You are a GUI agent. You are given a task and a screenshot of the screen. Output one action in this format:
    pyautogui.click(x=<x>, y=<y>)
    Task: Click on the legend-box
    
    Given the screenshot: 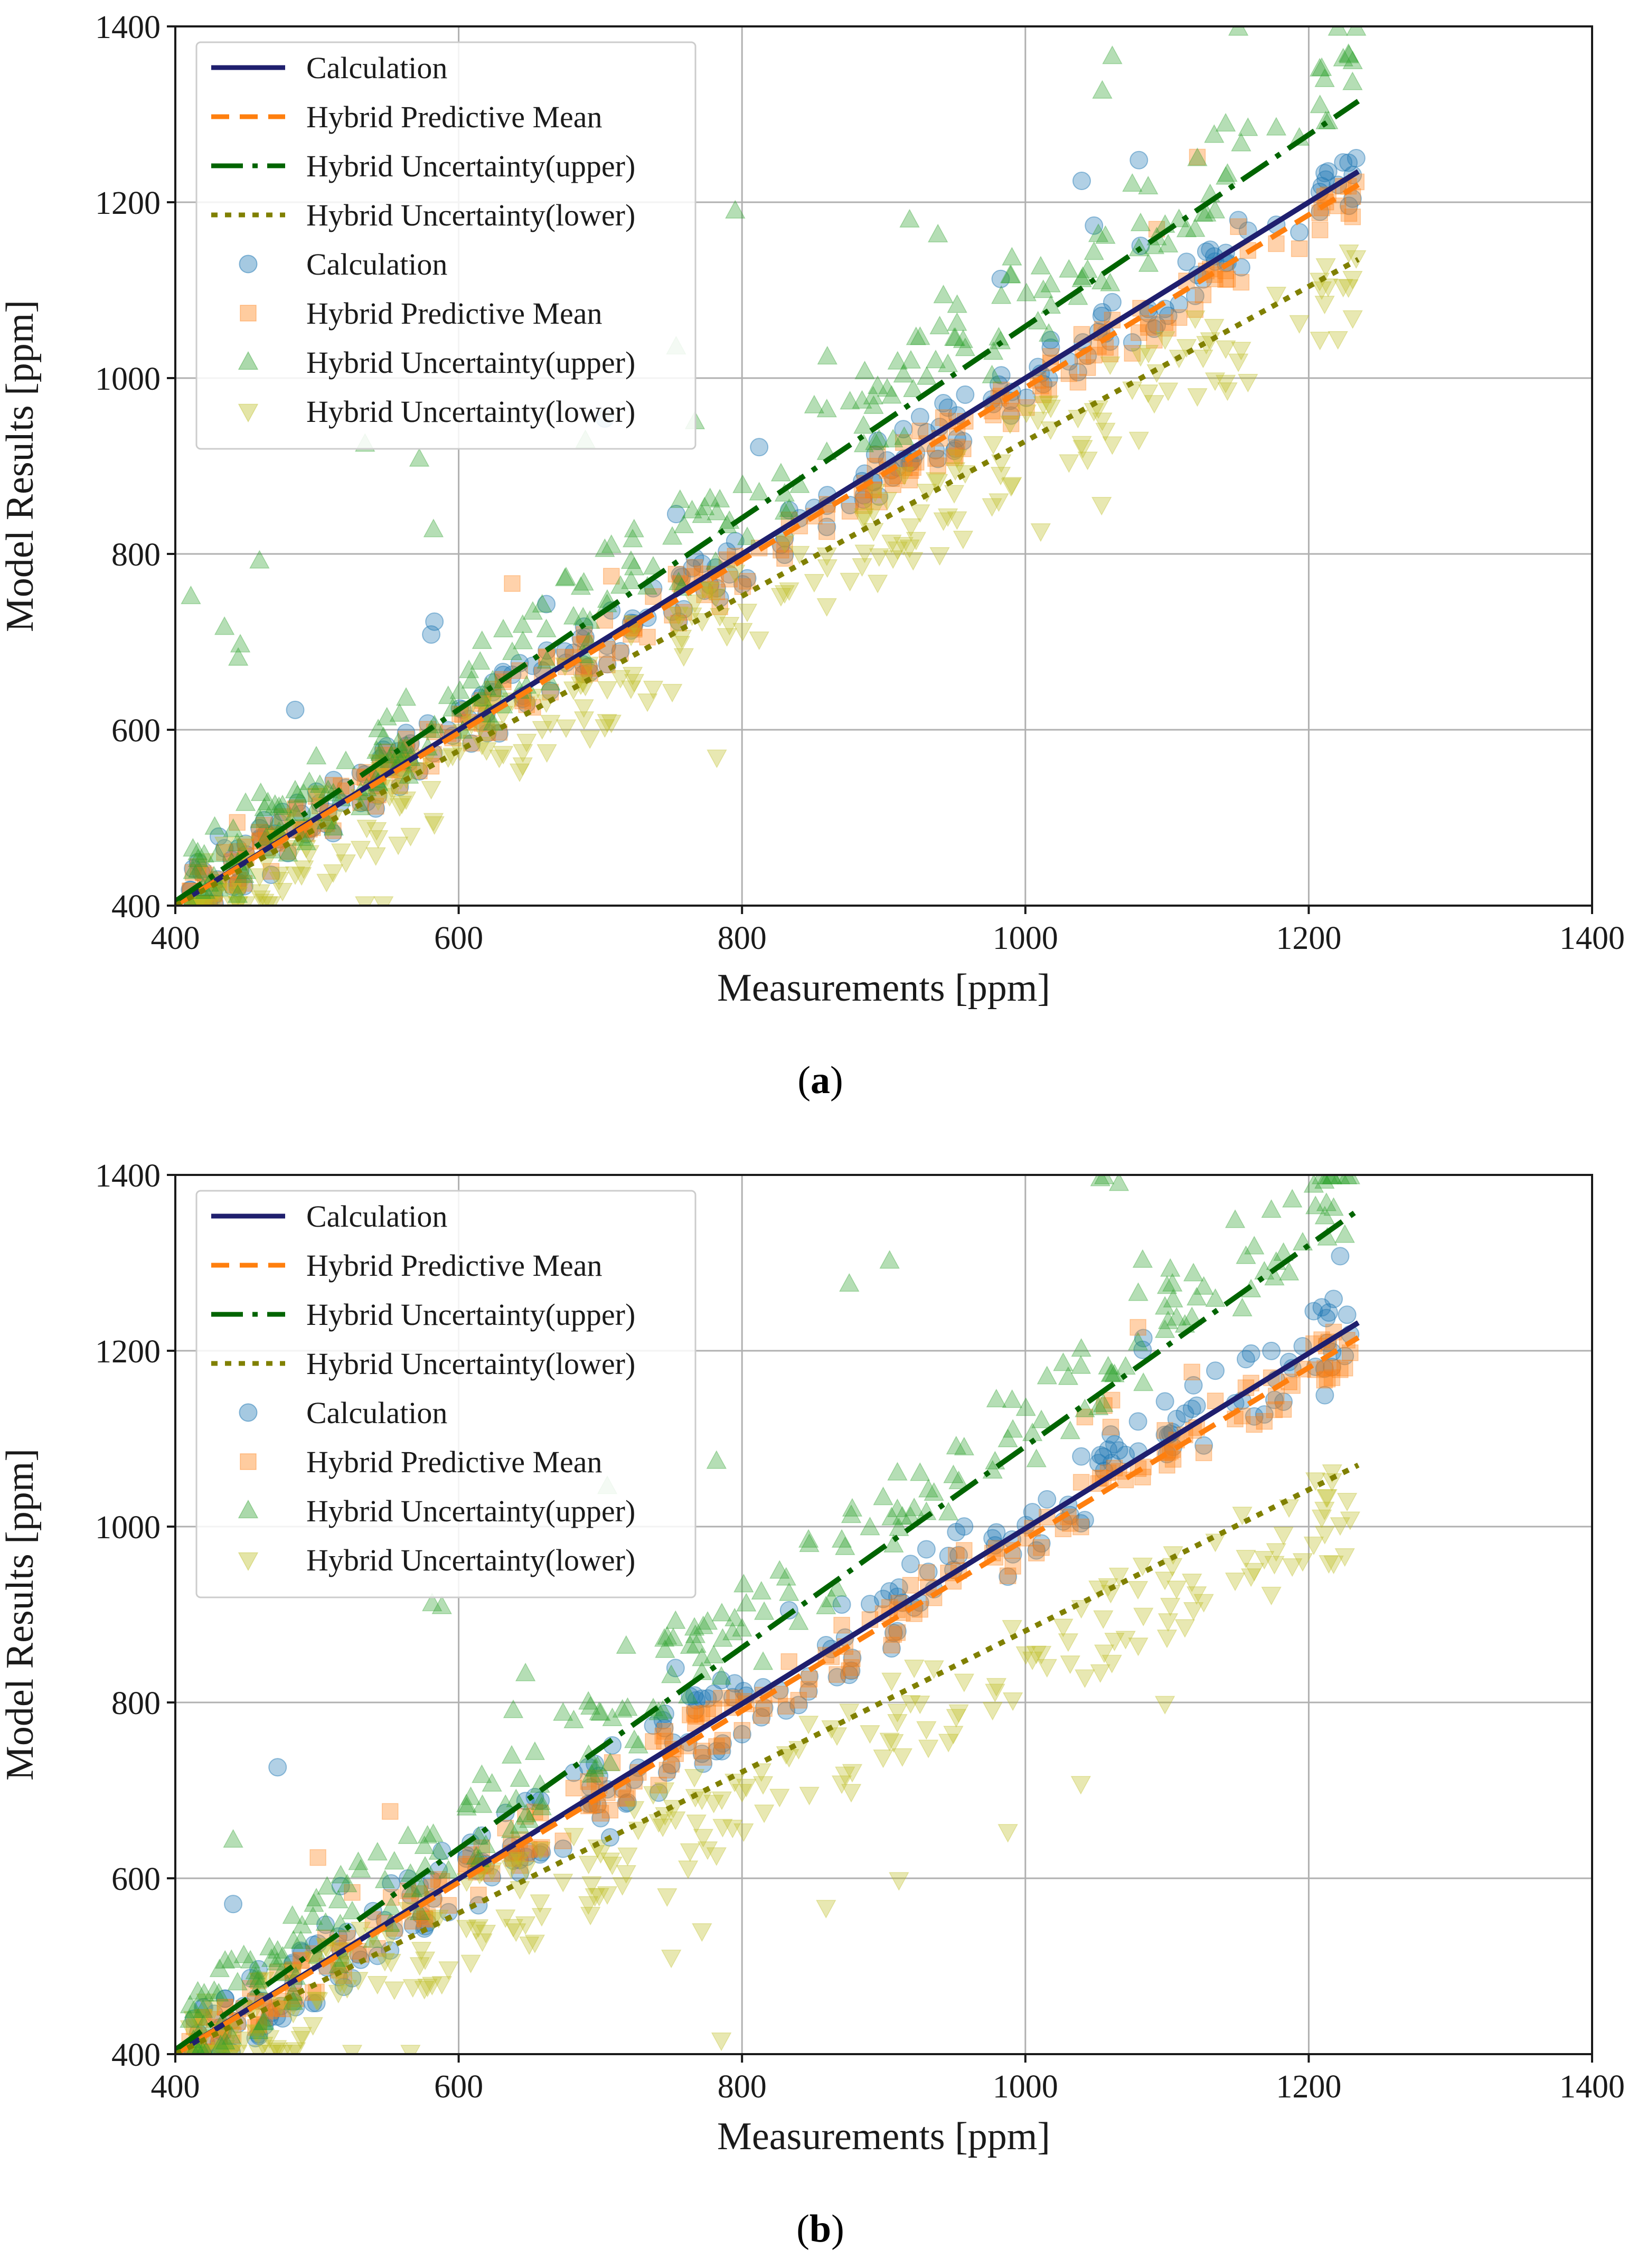 What is the action you would take?
    pyautogui.click(x=446, y=245)
    